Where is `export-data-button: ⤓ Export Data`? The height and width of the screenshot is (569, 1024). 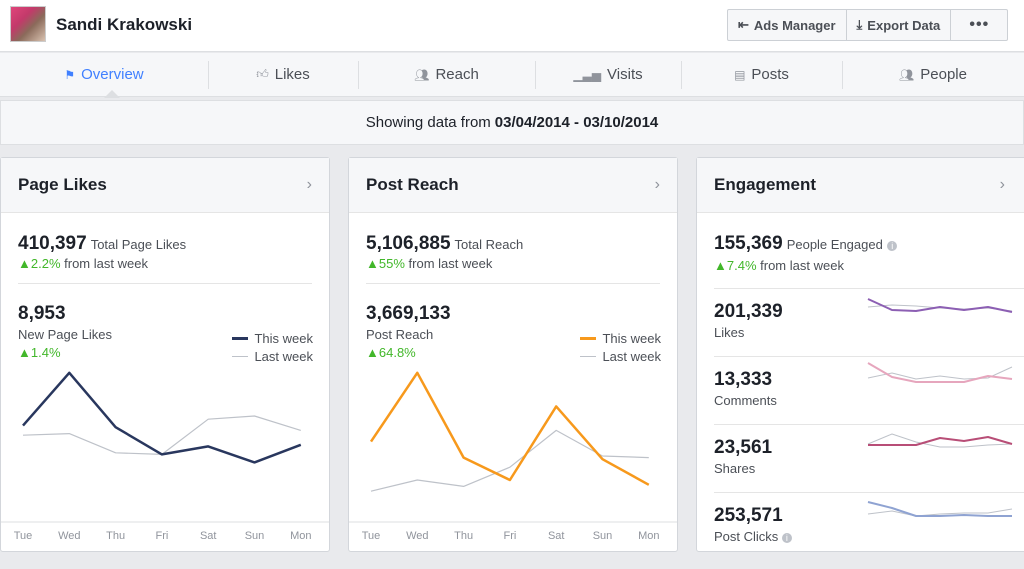 export-data-button: ⤓ Export Data is located at coordinates (899, 25).